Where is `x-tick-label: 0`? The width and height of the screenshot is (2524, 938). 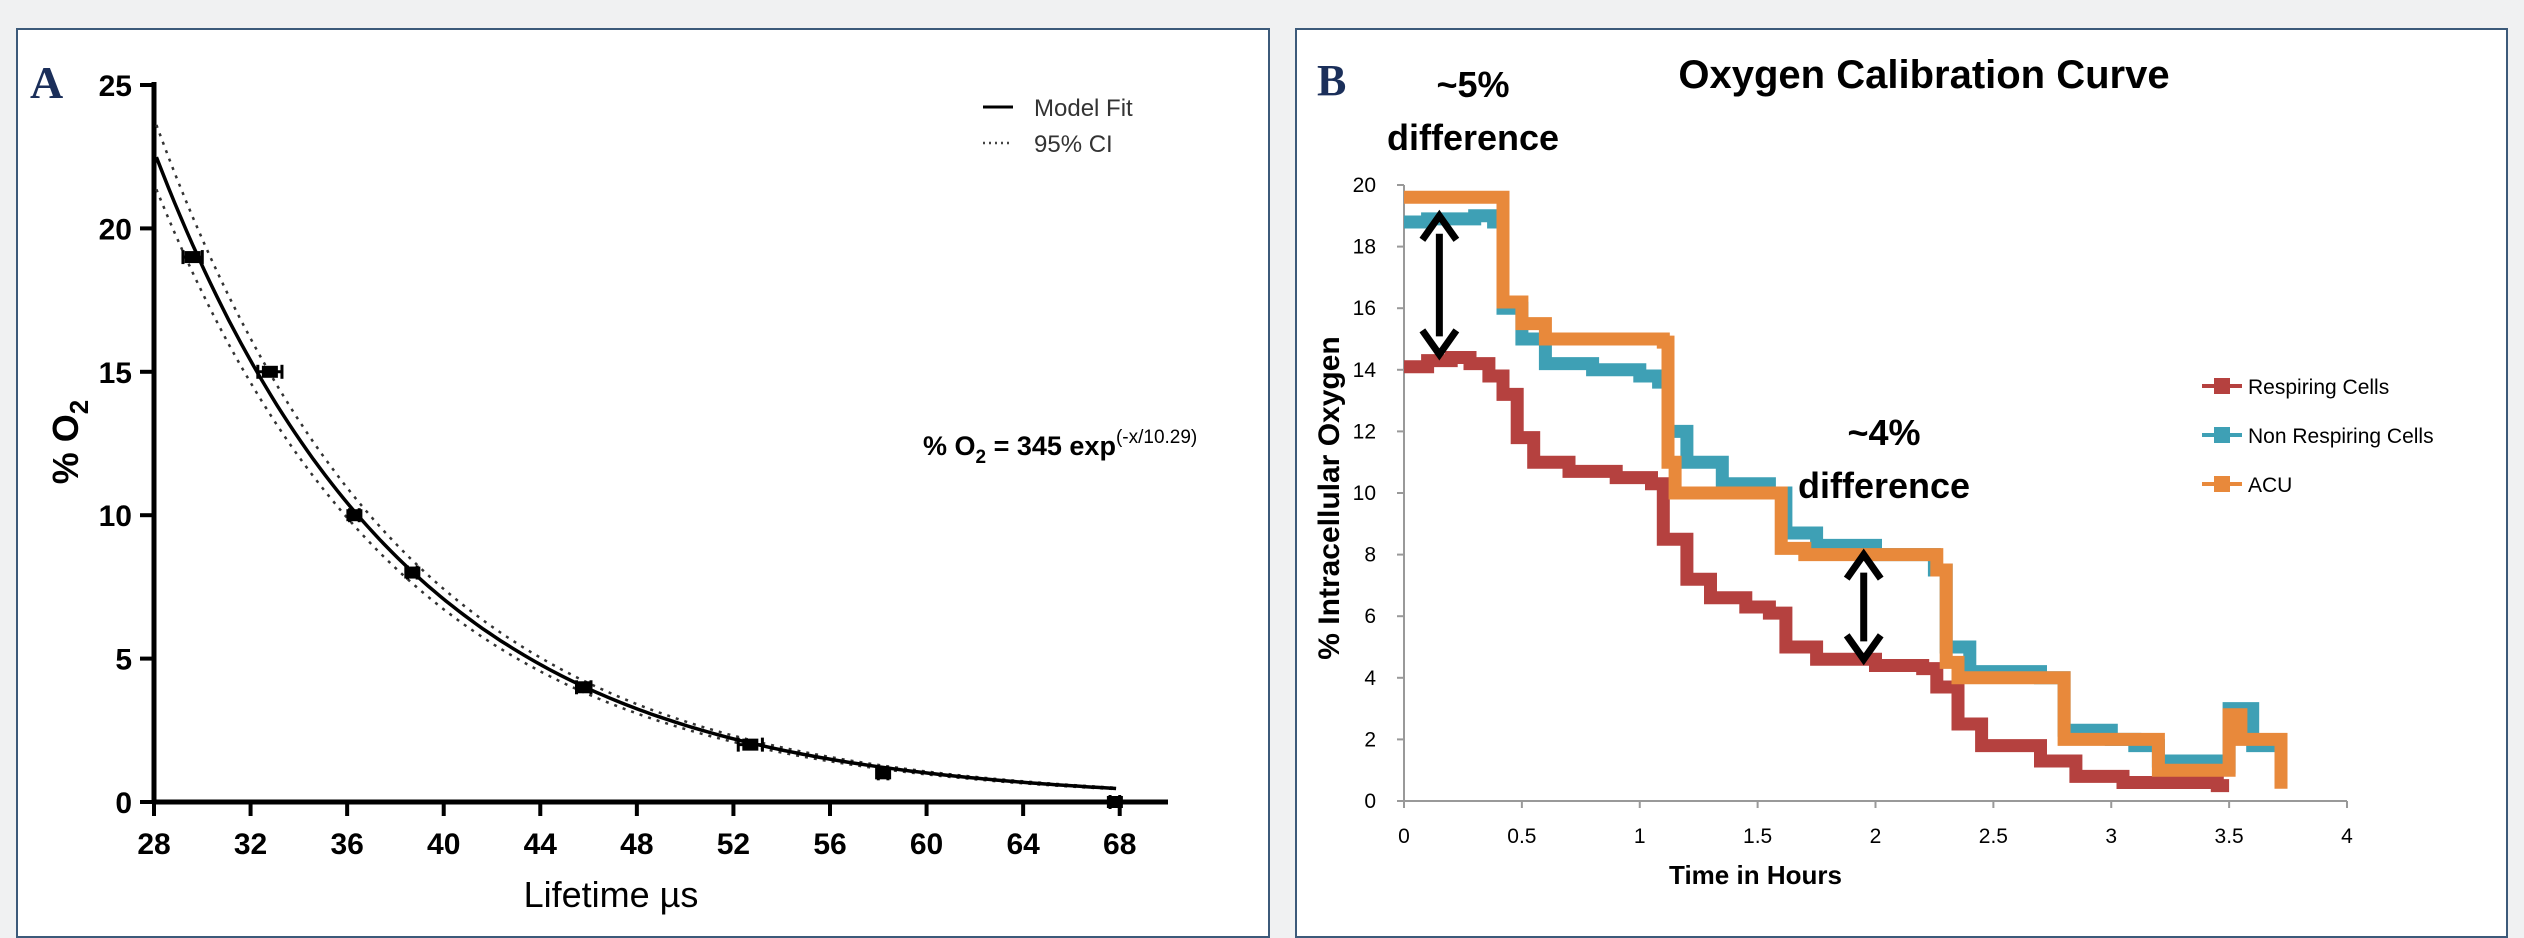 x-tick-label: 0 is located at coordinates (1404, 836).